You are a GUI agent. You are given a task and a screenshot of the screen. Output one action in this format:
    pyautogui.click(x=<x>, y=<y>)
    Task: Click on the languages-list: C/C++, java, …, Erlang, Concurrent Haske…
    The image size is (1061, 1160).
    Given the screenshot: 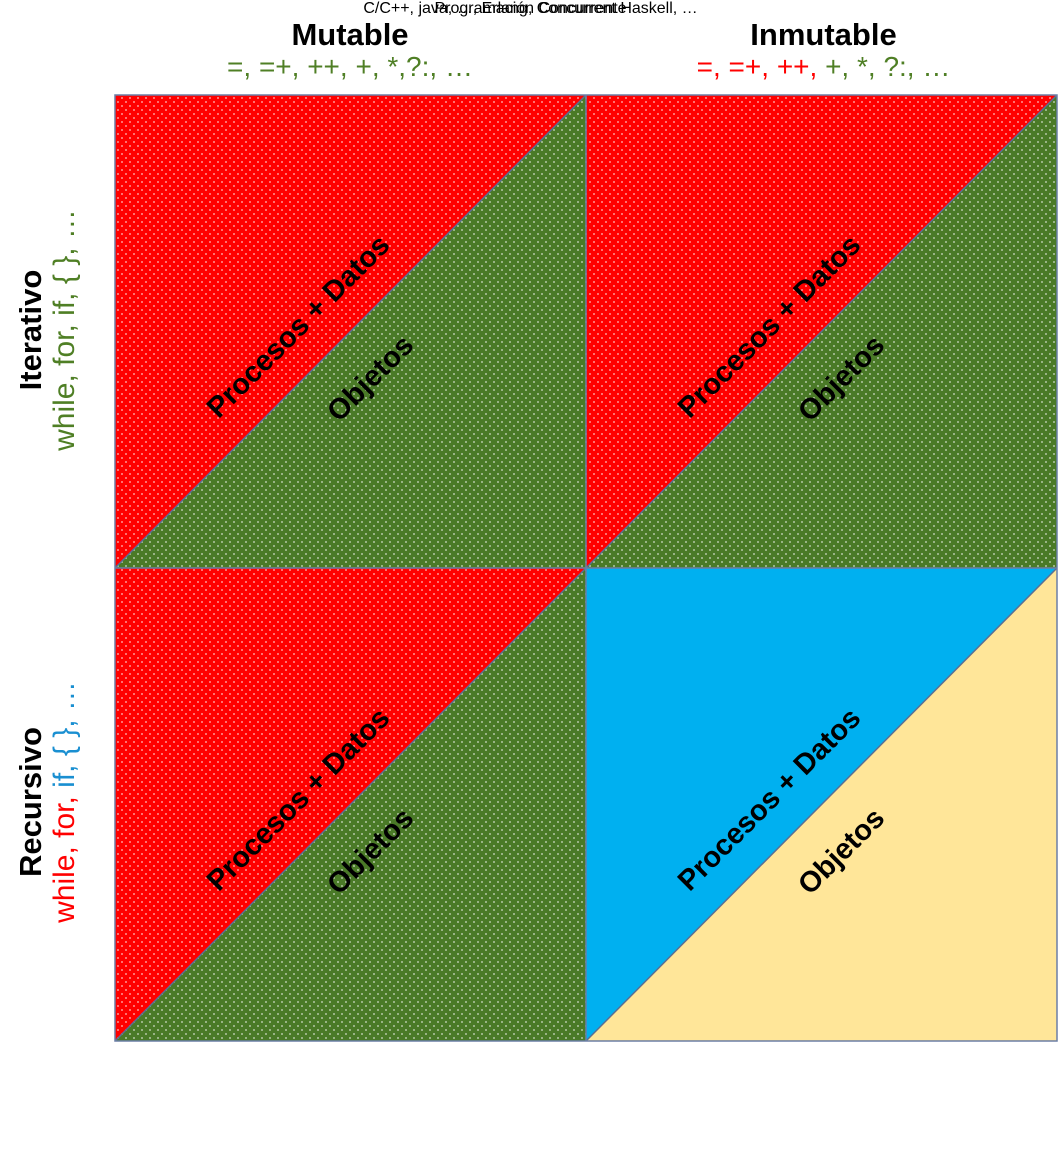 What is the action you would take?
    pyautogui.click(x=530, y=8)
    